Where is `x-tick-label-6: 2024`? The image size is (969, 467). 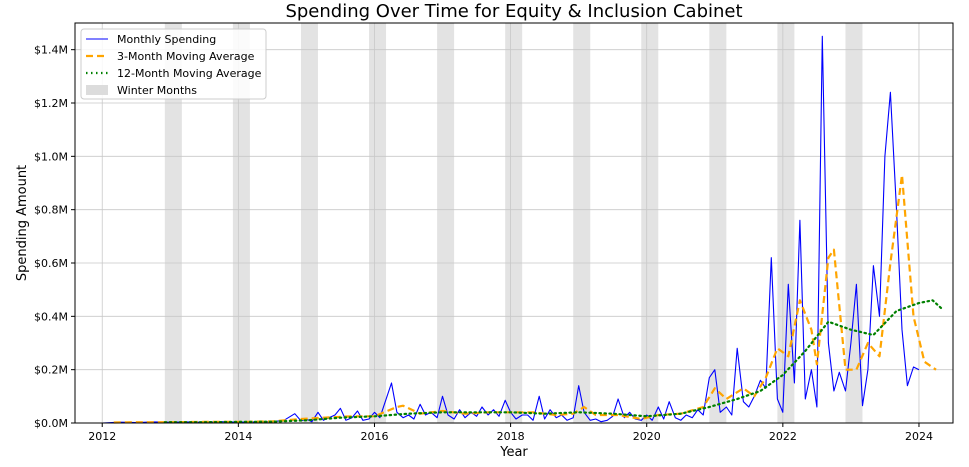 x-tick-label-6: 2024 is located at coordinates (919, 436).